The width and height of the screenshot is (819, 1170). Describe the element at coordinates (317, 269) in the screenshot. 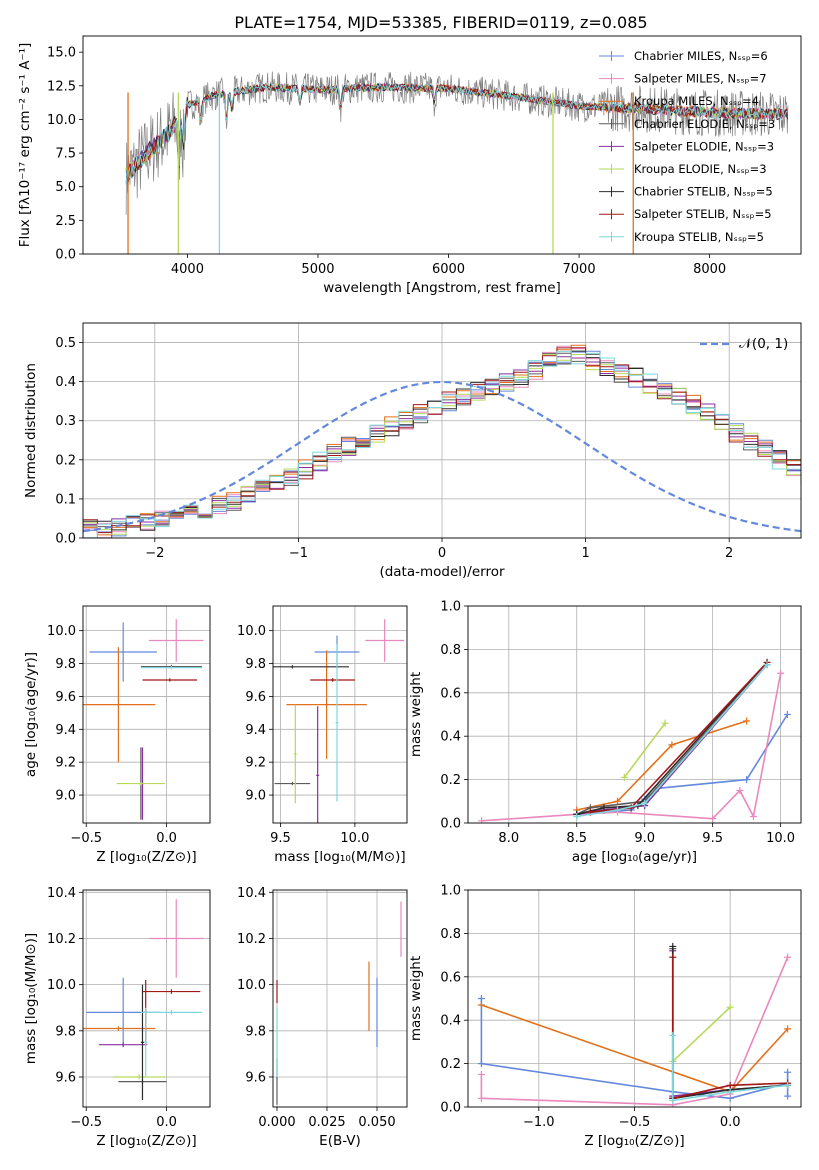

I see `x-tick-label: 5000` at that location.